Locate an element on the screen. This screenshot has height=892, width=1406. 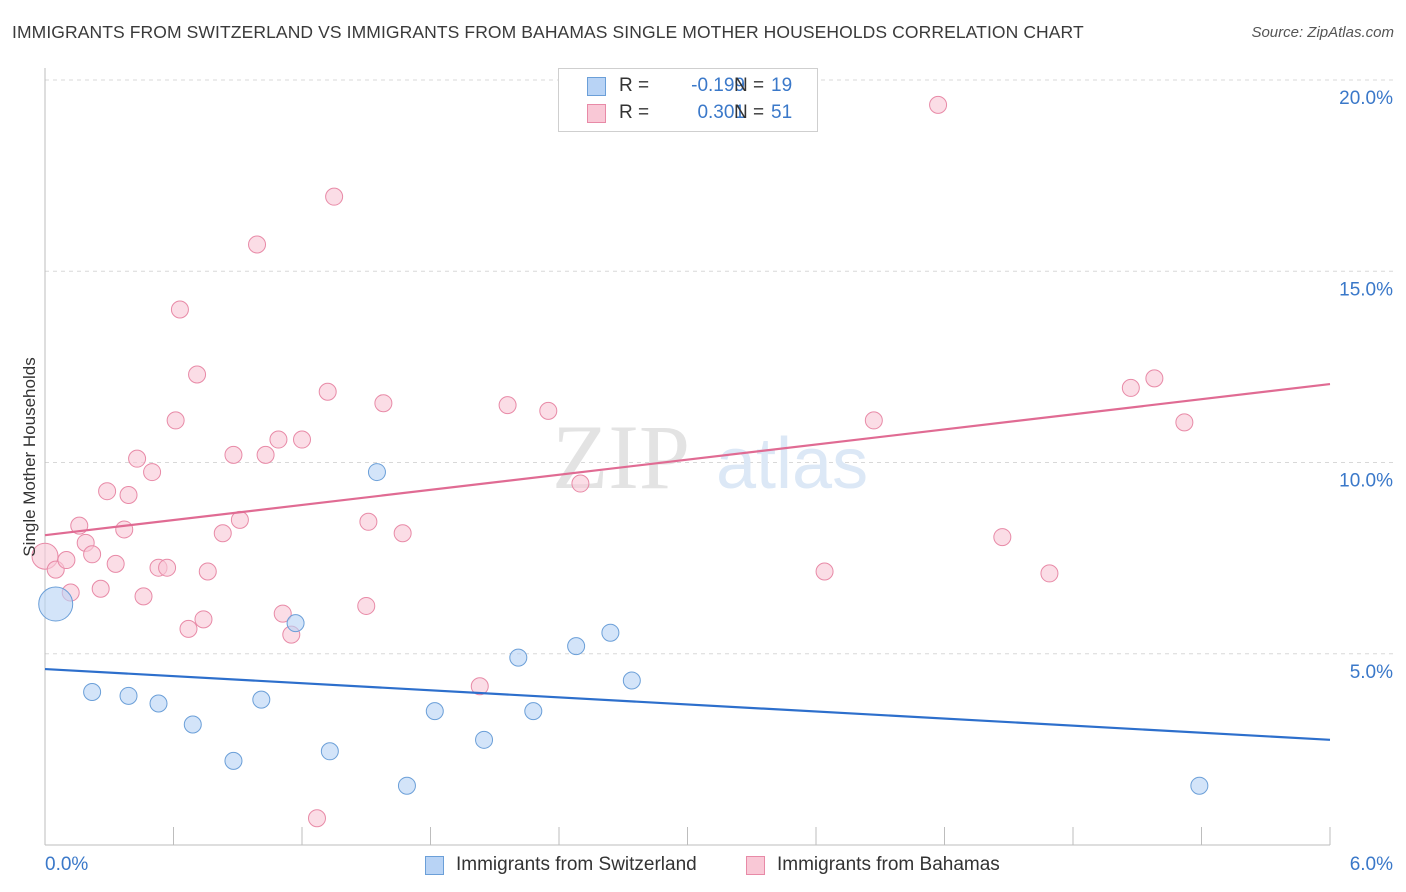
r-value: -0.199 is located at coordinates (718, 85).